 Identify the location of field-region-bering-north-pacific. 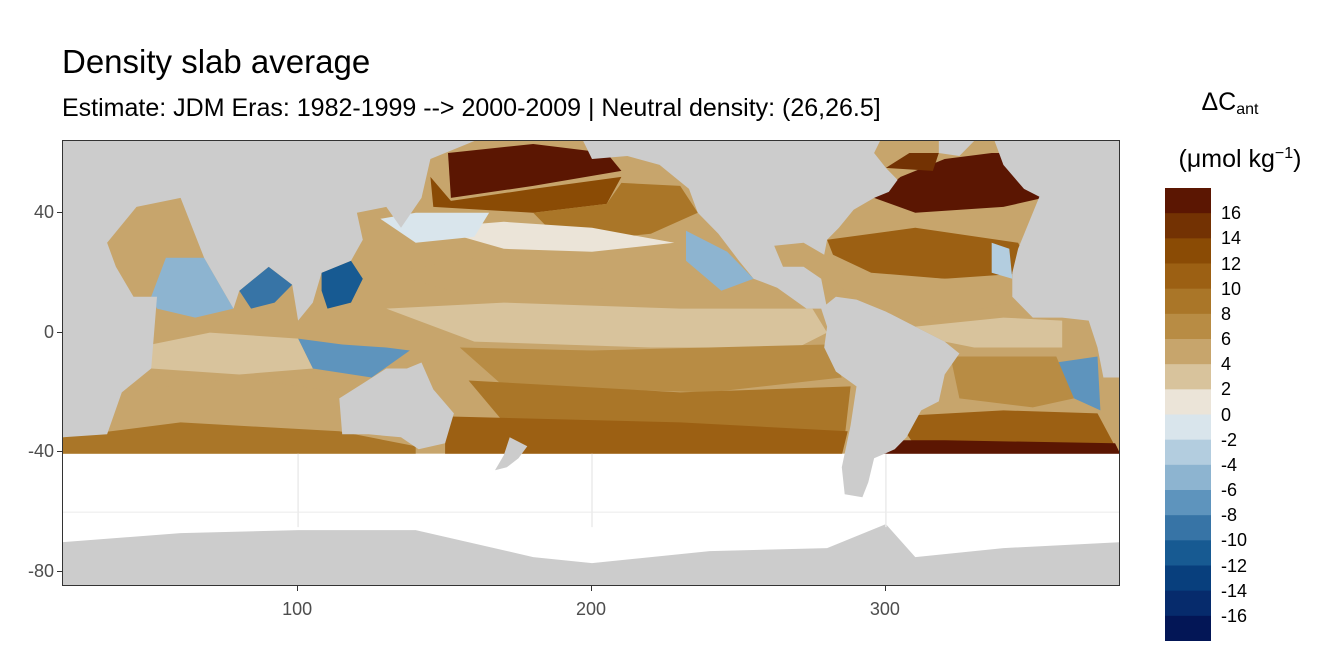
(535, 171).